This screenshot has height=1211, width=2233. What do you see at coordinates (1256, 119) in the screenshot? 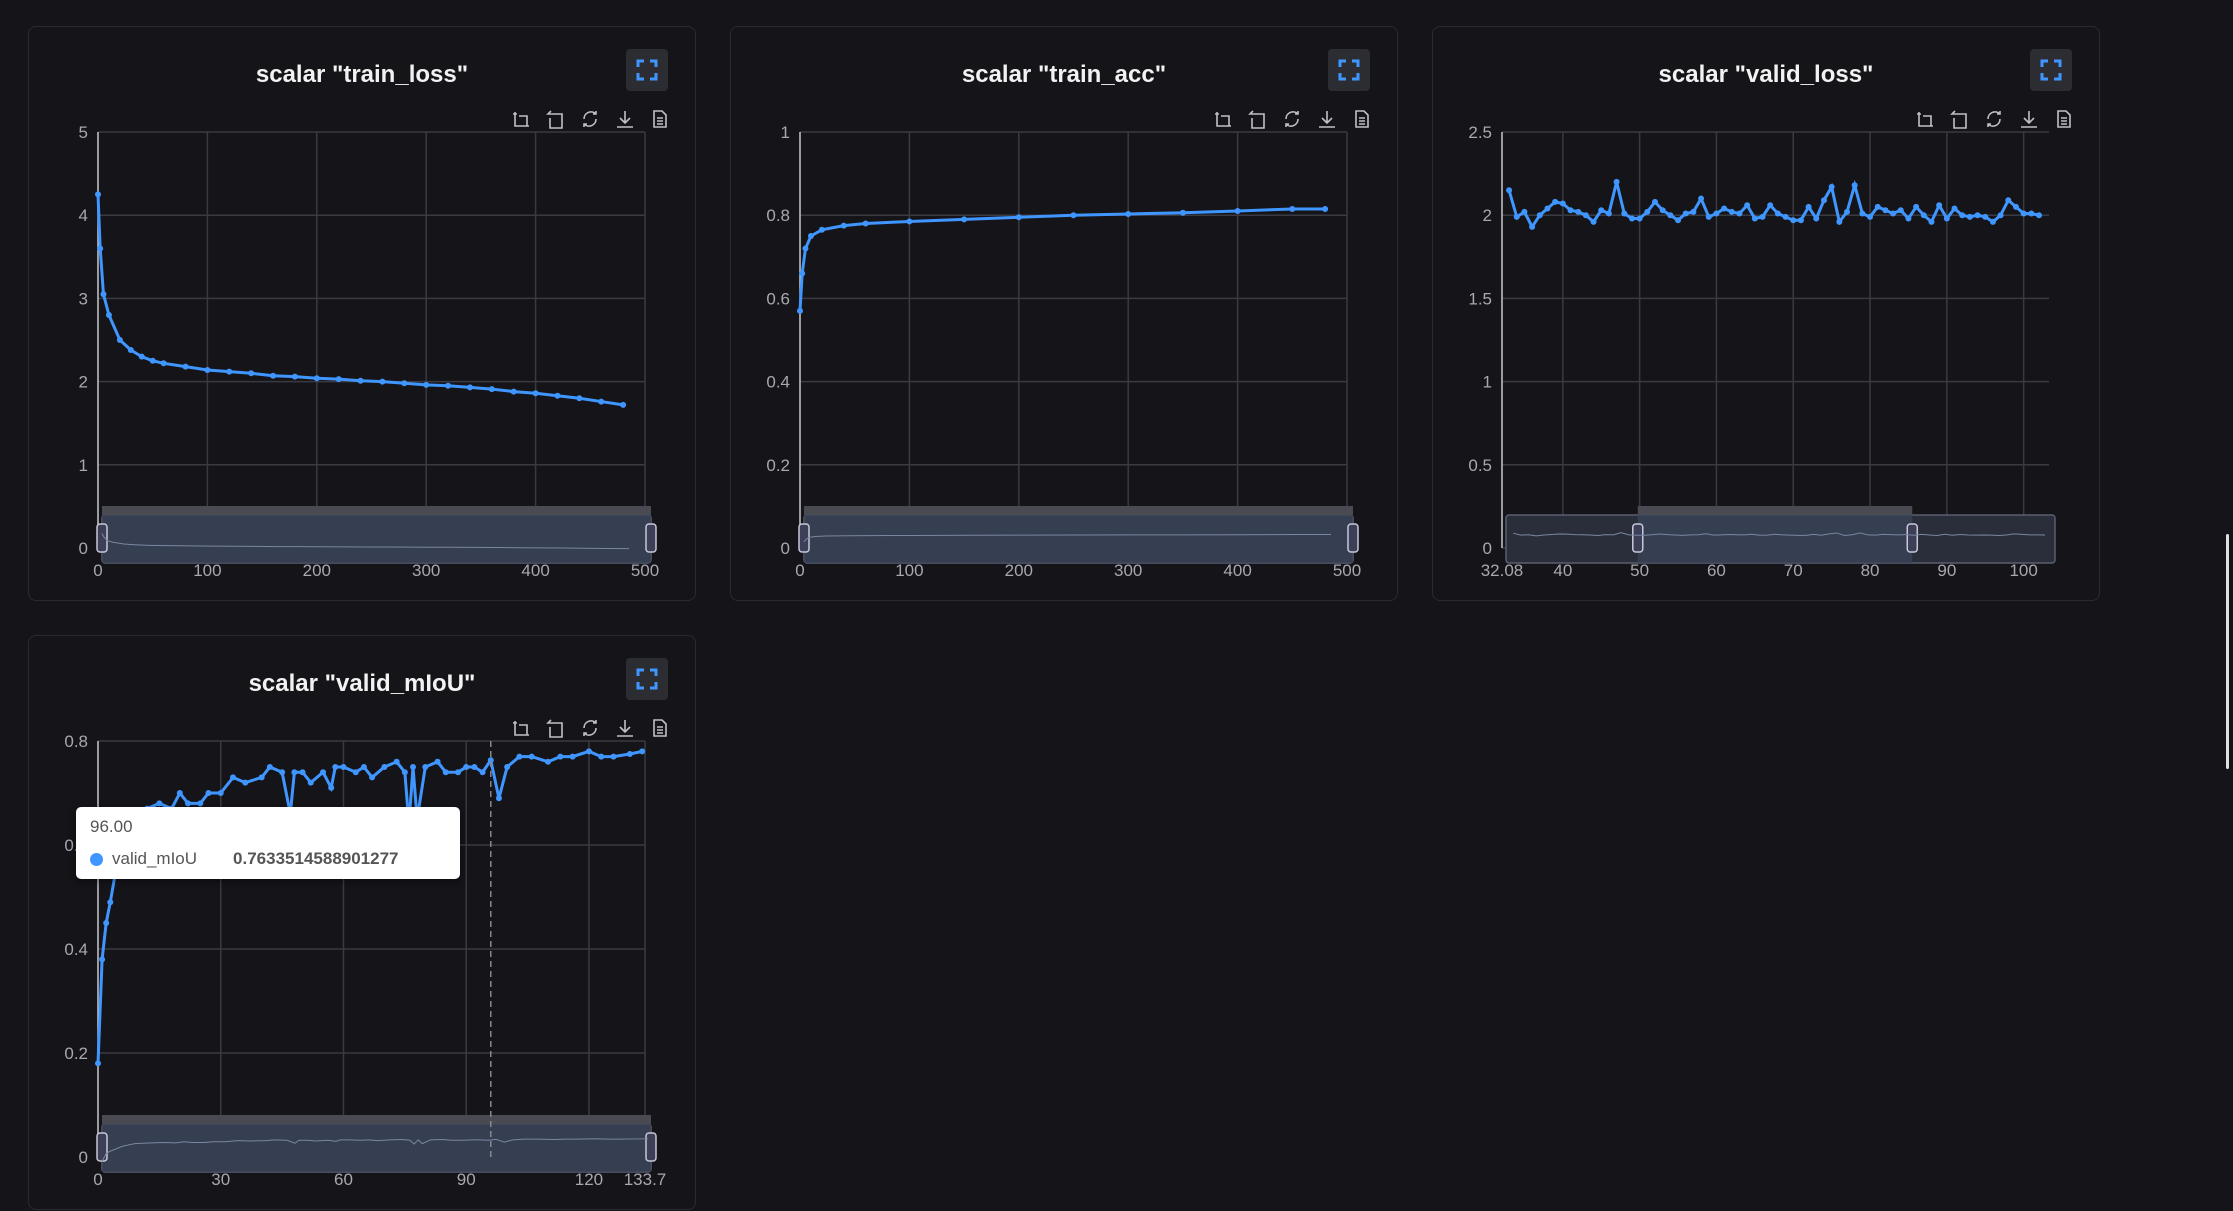
I see `zoom-reset-icon` at bounding box center [1256, 119].